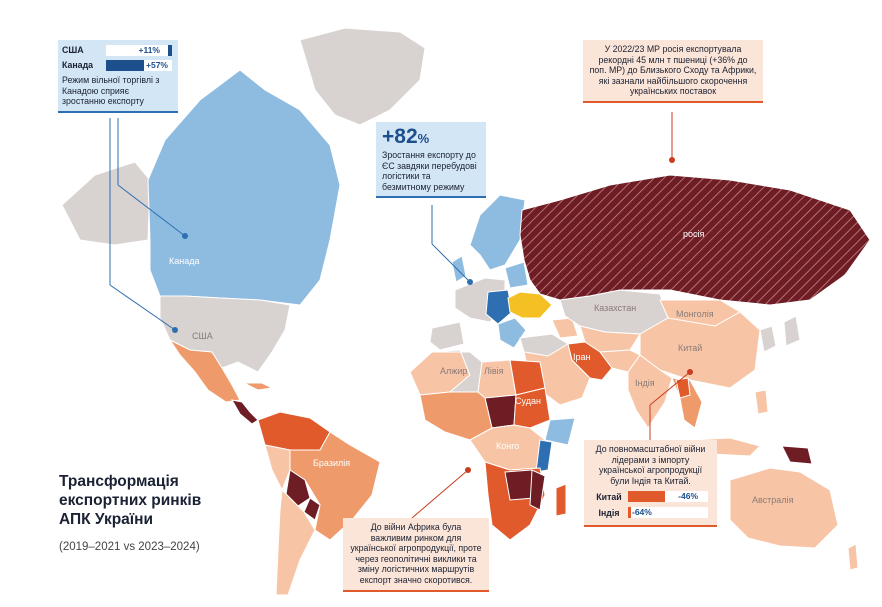  I want to click on canada-shape, so click(244, 187).